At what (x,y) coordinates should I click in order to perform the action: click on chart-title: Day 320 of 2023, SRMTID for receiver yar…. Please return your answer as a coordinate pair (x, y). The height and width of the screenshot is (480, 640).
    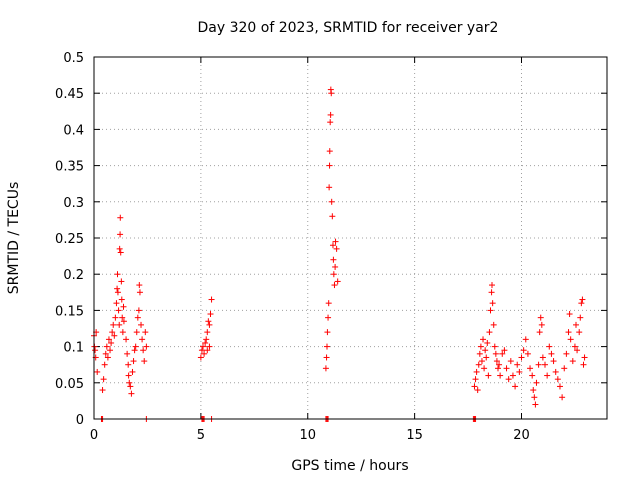
    Looking at the image, I should click on (348, 28).